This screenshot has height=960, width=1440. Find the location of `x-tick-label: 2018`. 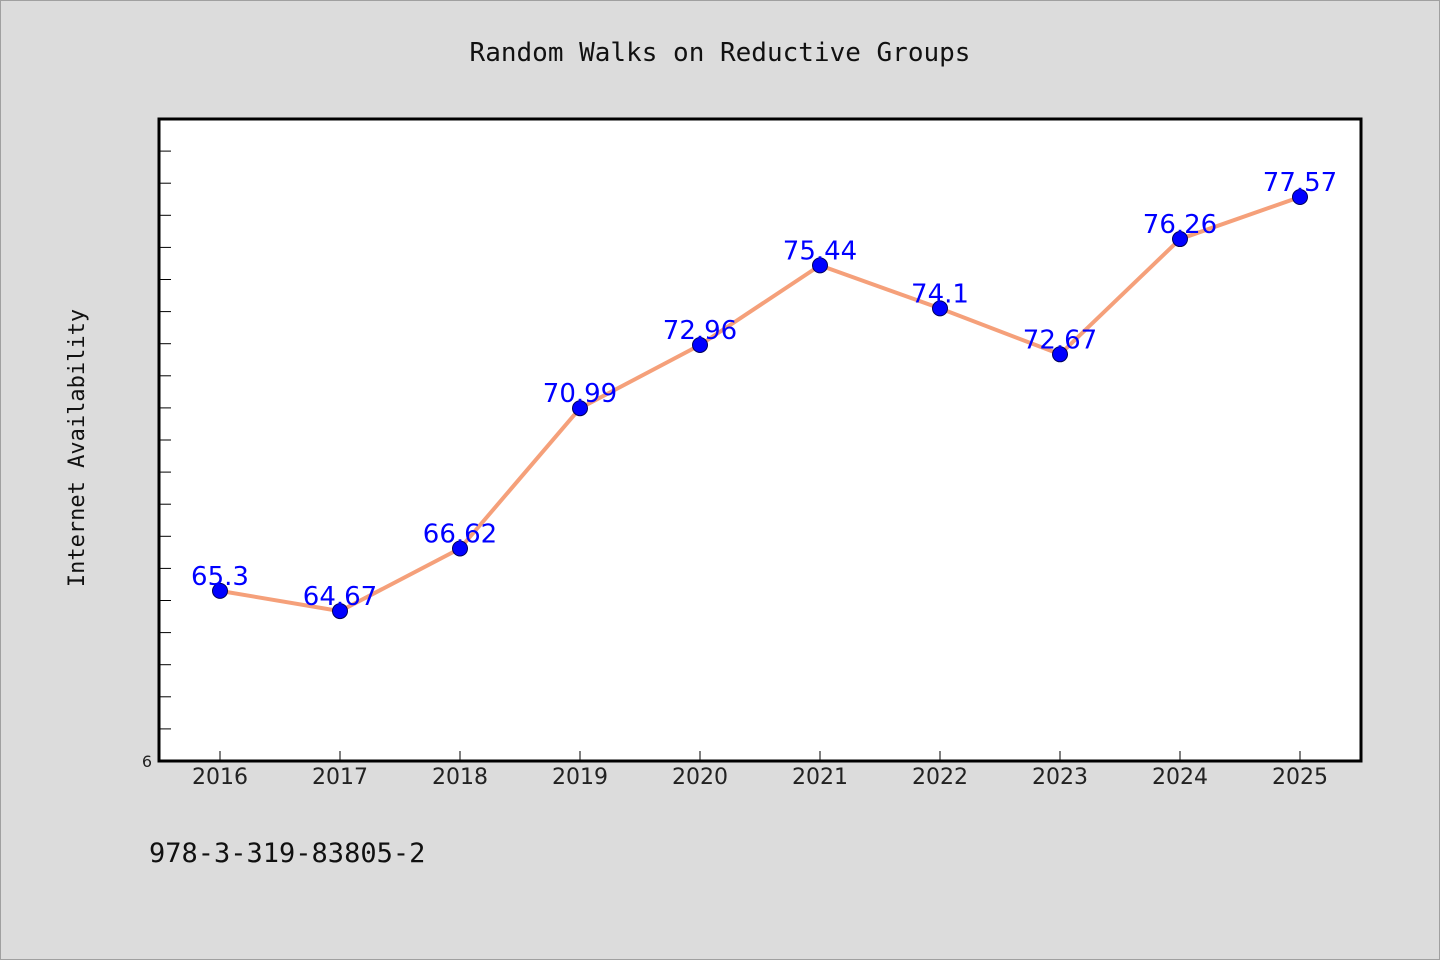

x-tick-label: 2018 is located at coordinates (460, 777).